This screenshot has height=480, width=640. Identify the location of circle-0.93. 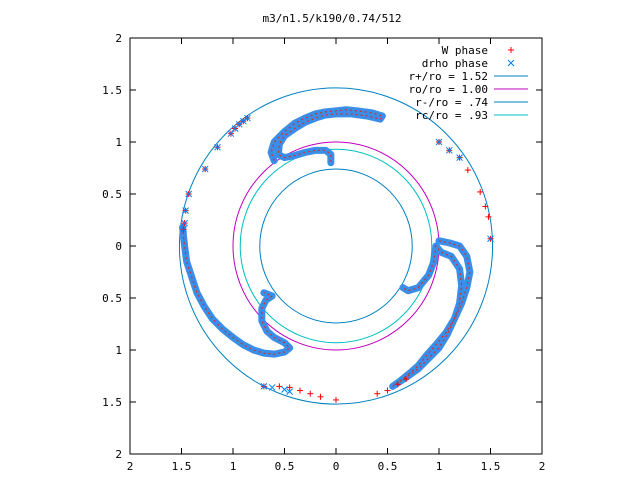
(336, 246).